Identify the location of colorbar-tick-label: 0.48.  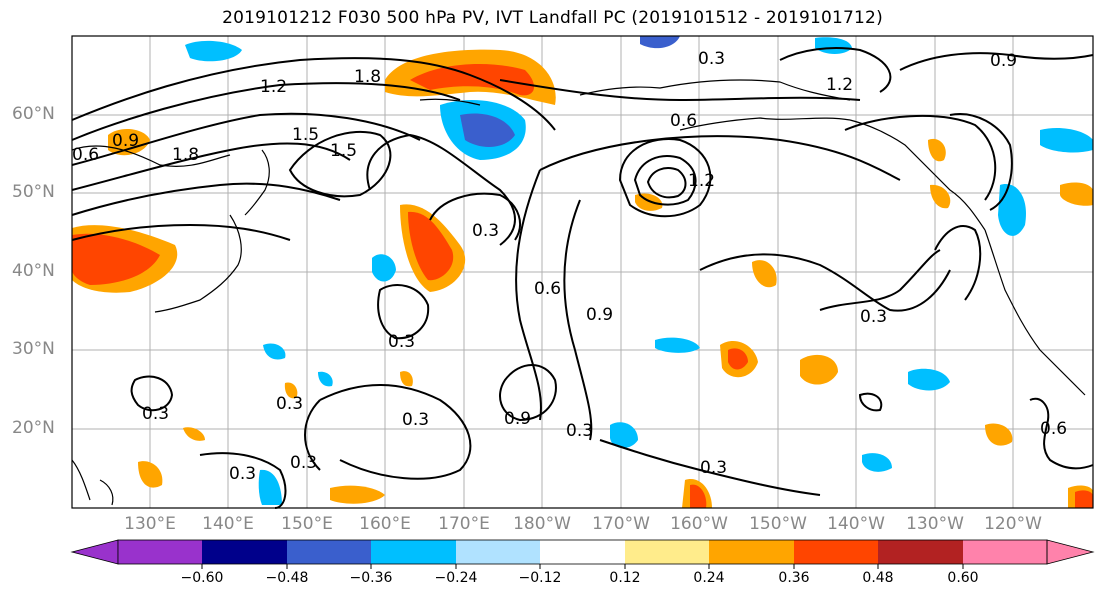
(878, 578).